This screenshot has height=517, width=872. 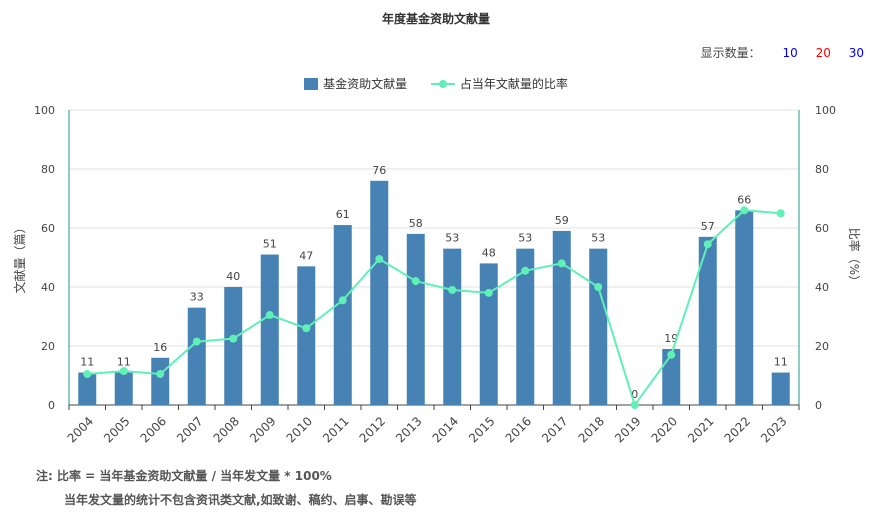 I want to click on legend-label: 占当年文献量的比率, so click(x=513, y=84).